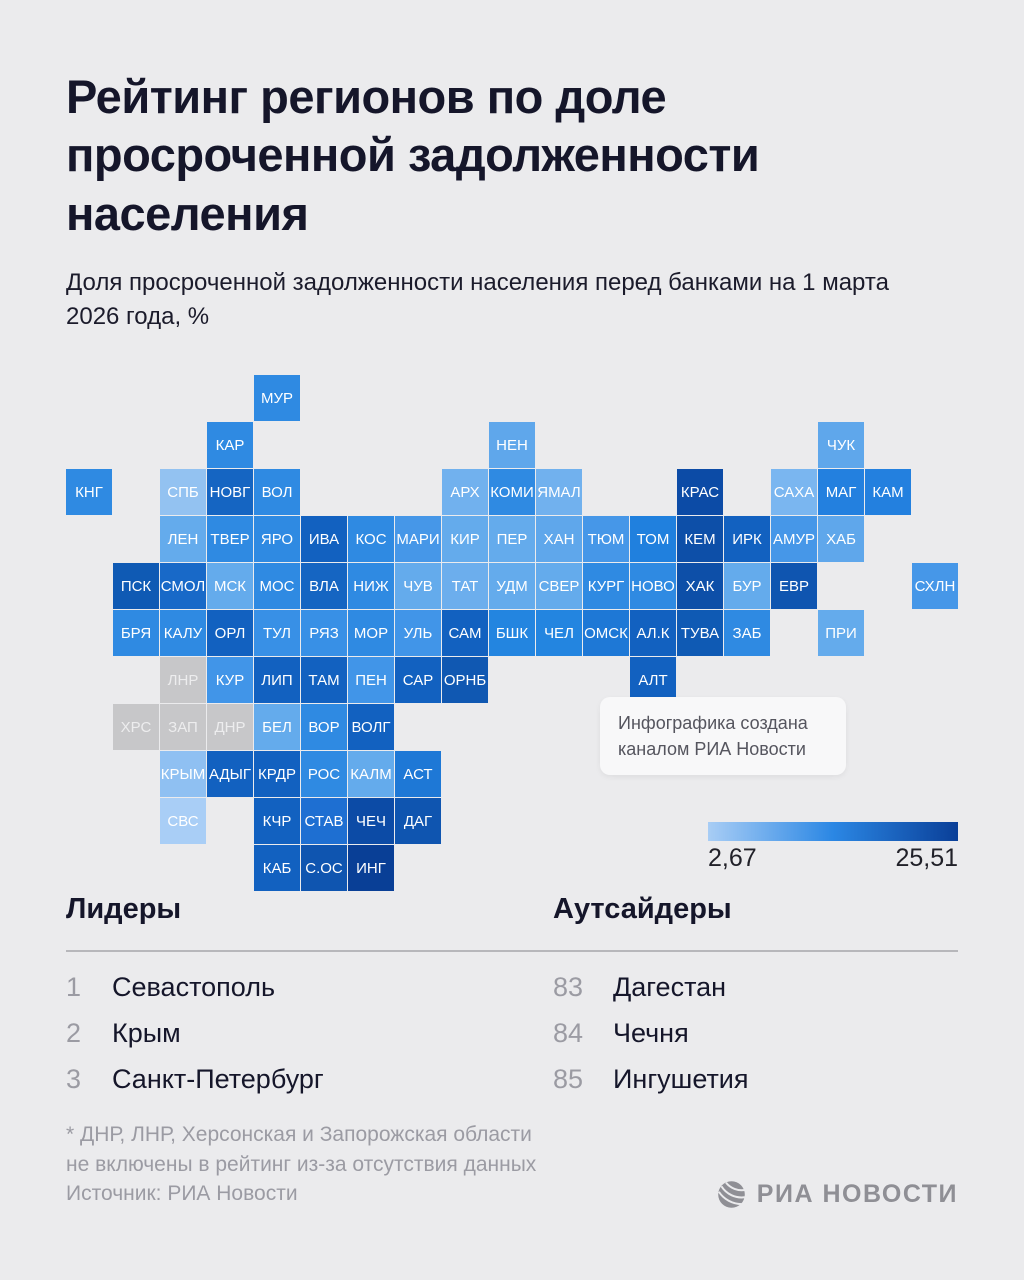 This screenshot has height=1280, width=1024. Describe the element at coordinates (700, 492) in the screenshot. I see `map-tile-КРАС: КРАС` at that location.